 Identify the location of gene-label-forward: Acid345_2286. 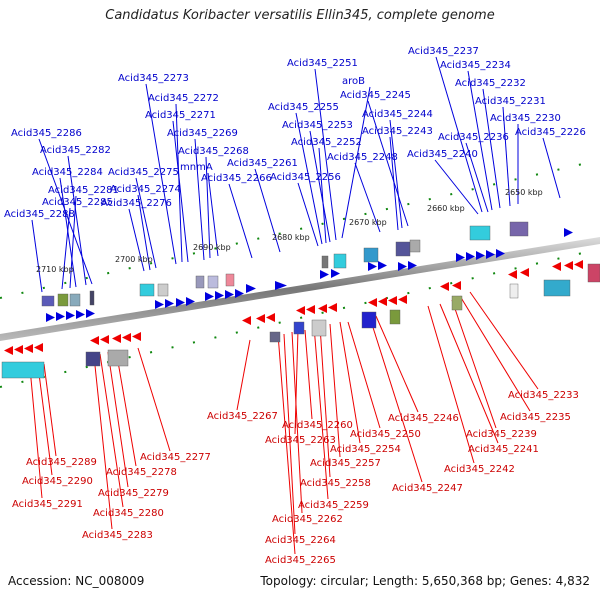
(46, 133).